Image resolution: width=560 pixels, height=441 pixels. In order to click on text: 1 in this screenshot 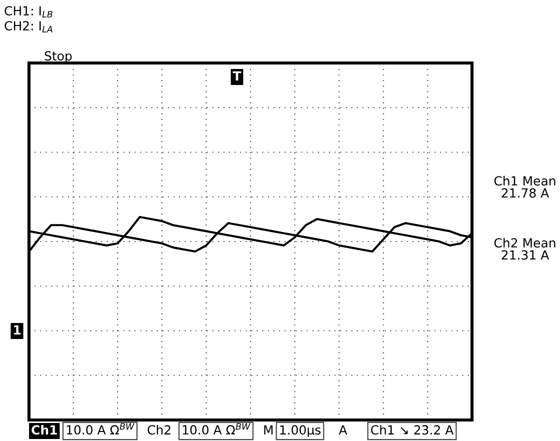, I will do `click(17, 329)`.